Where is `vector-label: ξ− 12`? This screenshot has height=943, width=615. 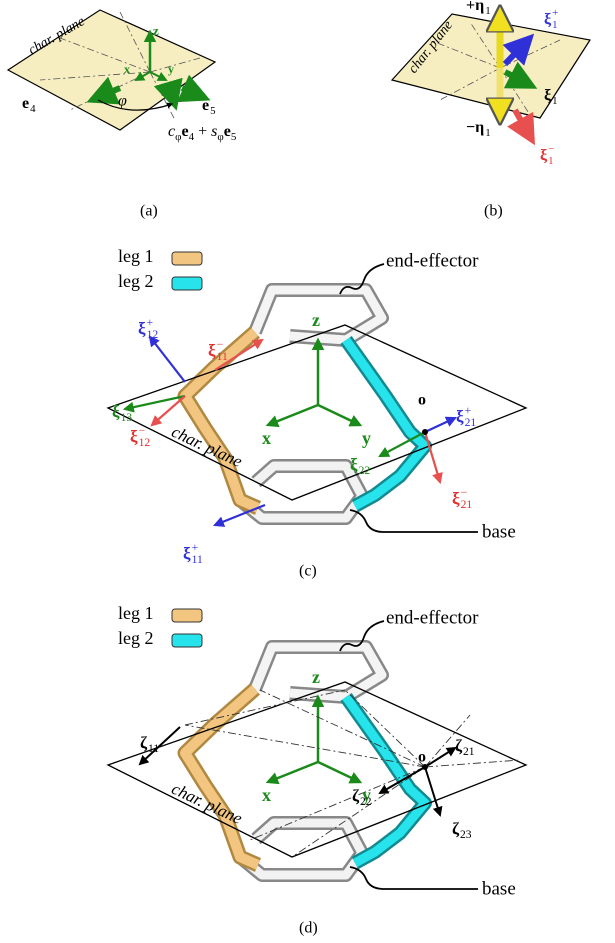 vector-label: ξ− 12 is located at coordinates (140, 436).